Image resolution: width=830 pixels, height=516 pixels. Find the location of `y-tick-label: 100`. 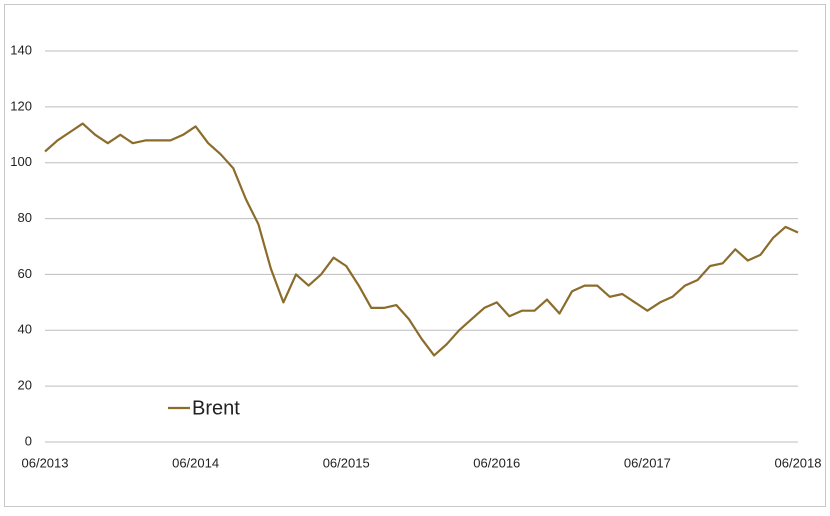

y-tick-label: 100 is located at coordinates (21, 161).